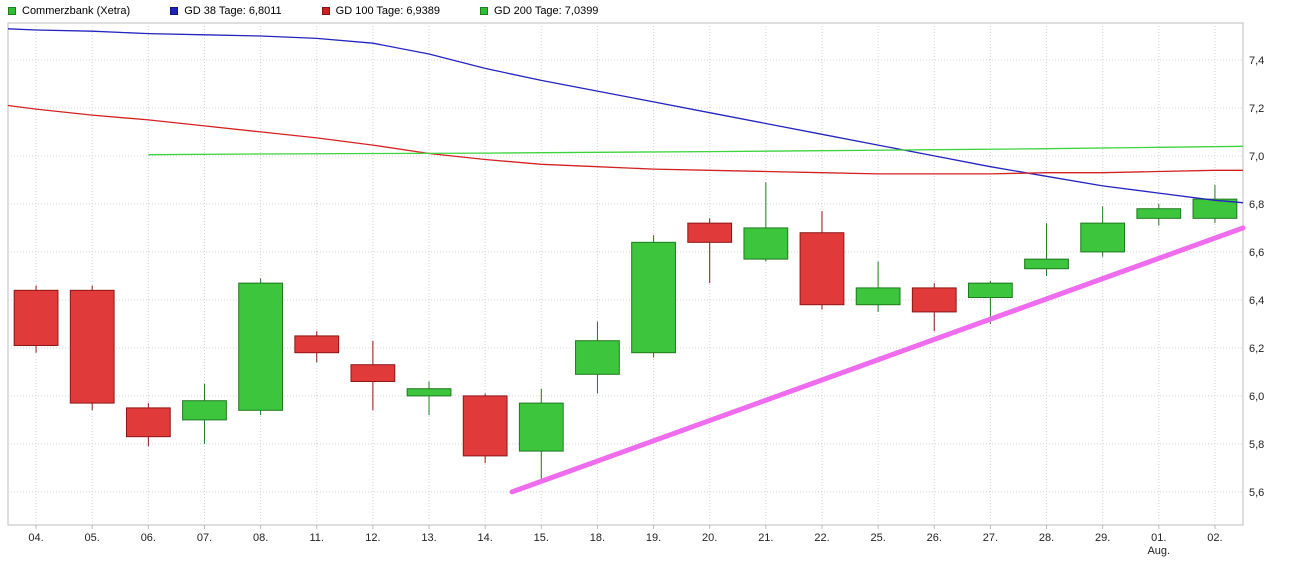 The height and width of the screenshot is (561, 1290). I want to click on legend-item-price: Commerzbank (Xetra), so click(69, 11).